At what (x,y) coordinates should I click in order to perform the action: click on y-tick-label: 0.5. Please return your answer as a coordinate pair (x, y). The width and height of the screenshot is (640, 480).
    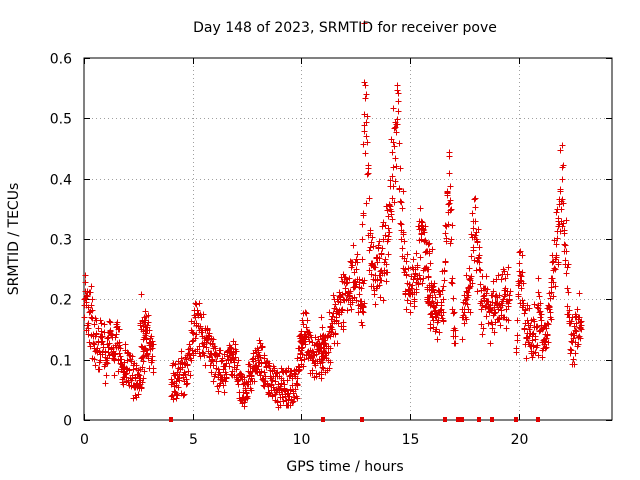
    Looking at the image, I should click on (61, 120).